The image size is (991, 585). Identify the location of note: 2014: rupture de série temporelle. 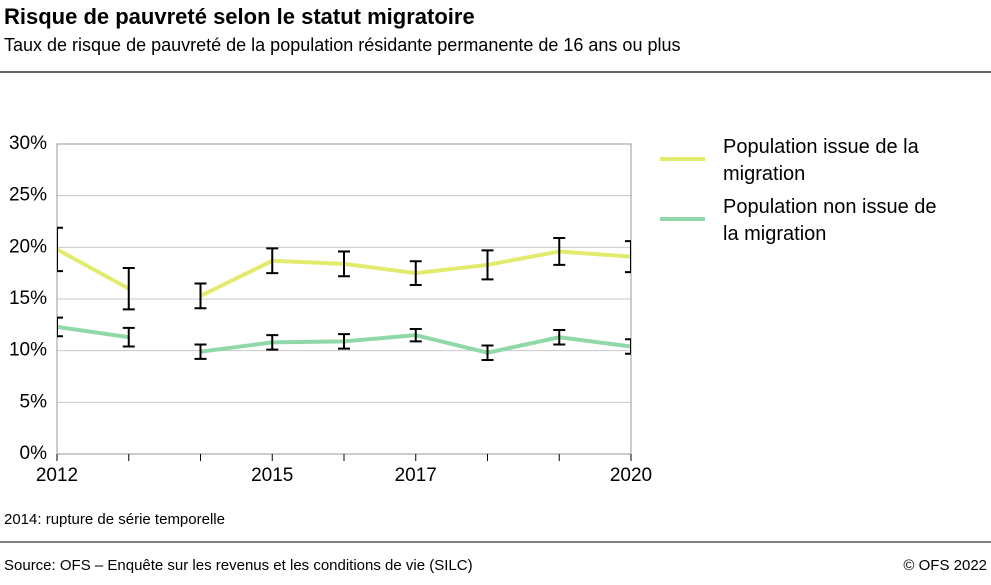
(114, 519).